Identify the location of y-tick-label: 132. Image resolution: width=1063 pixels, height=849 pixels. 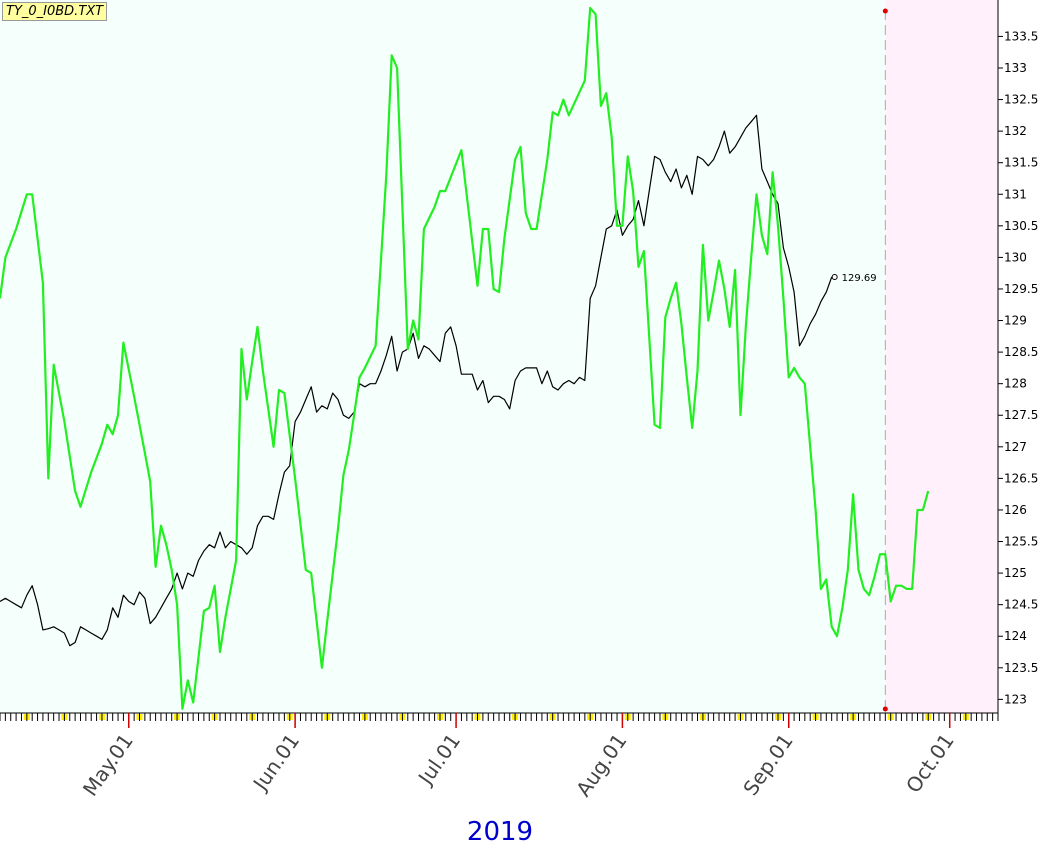
(1015, 131).